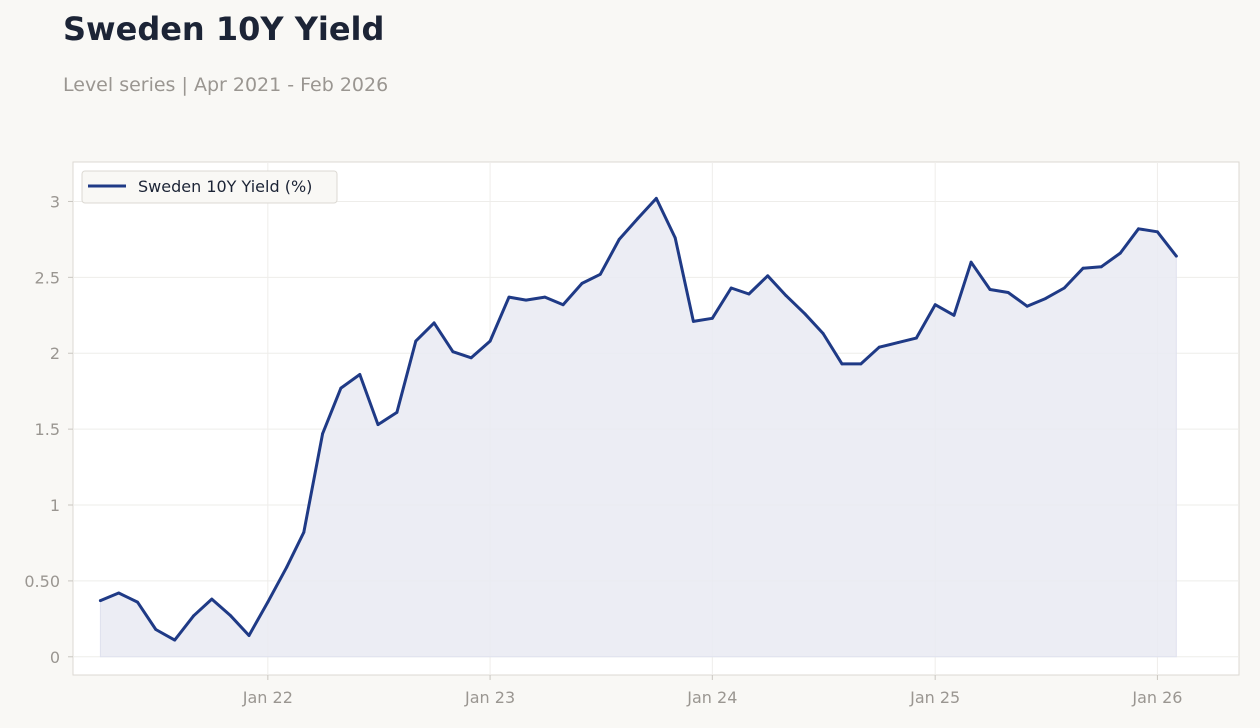 Image resolution: width=1260 pixels, height=728 pixels. I want to click on y-tick-label: 1, so click(55, 505).